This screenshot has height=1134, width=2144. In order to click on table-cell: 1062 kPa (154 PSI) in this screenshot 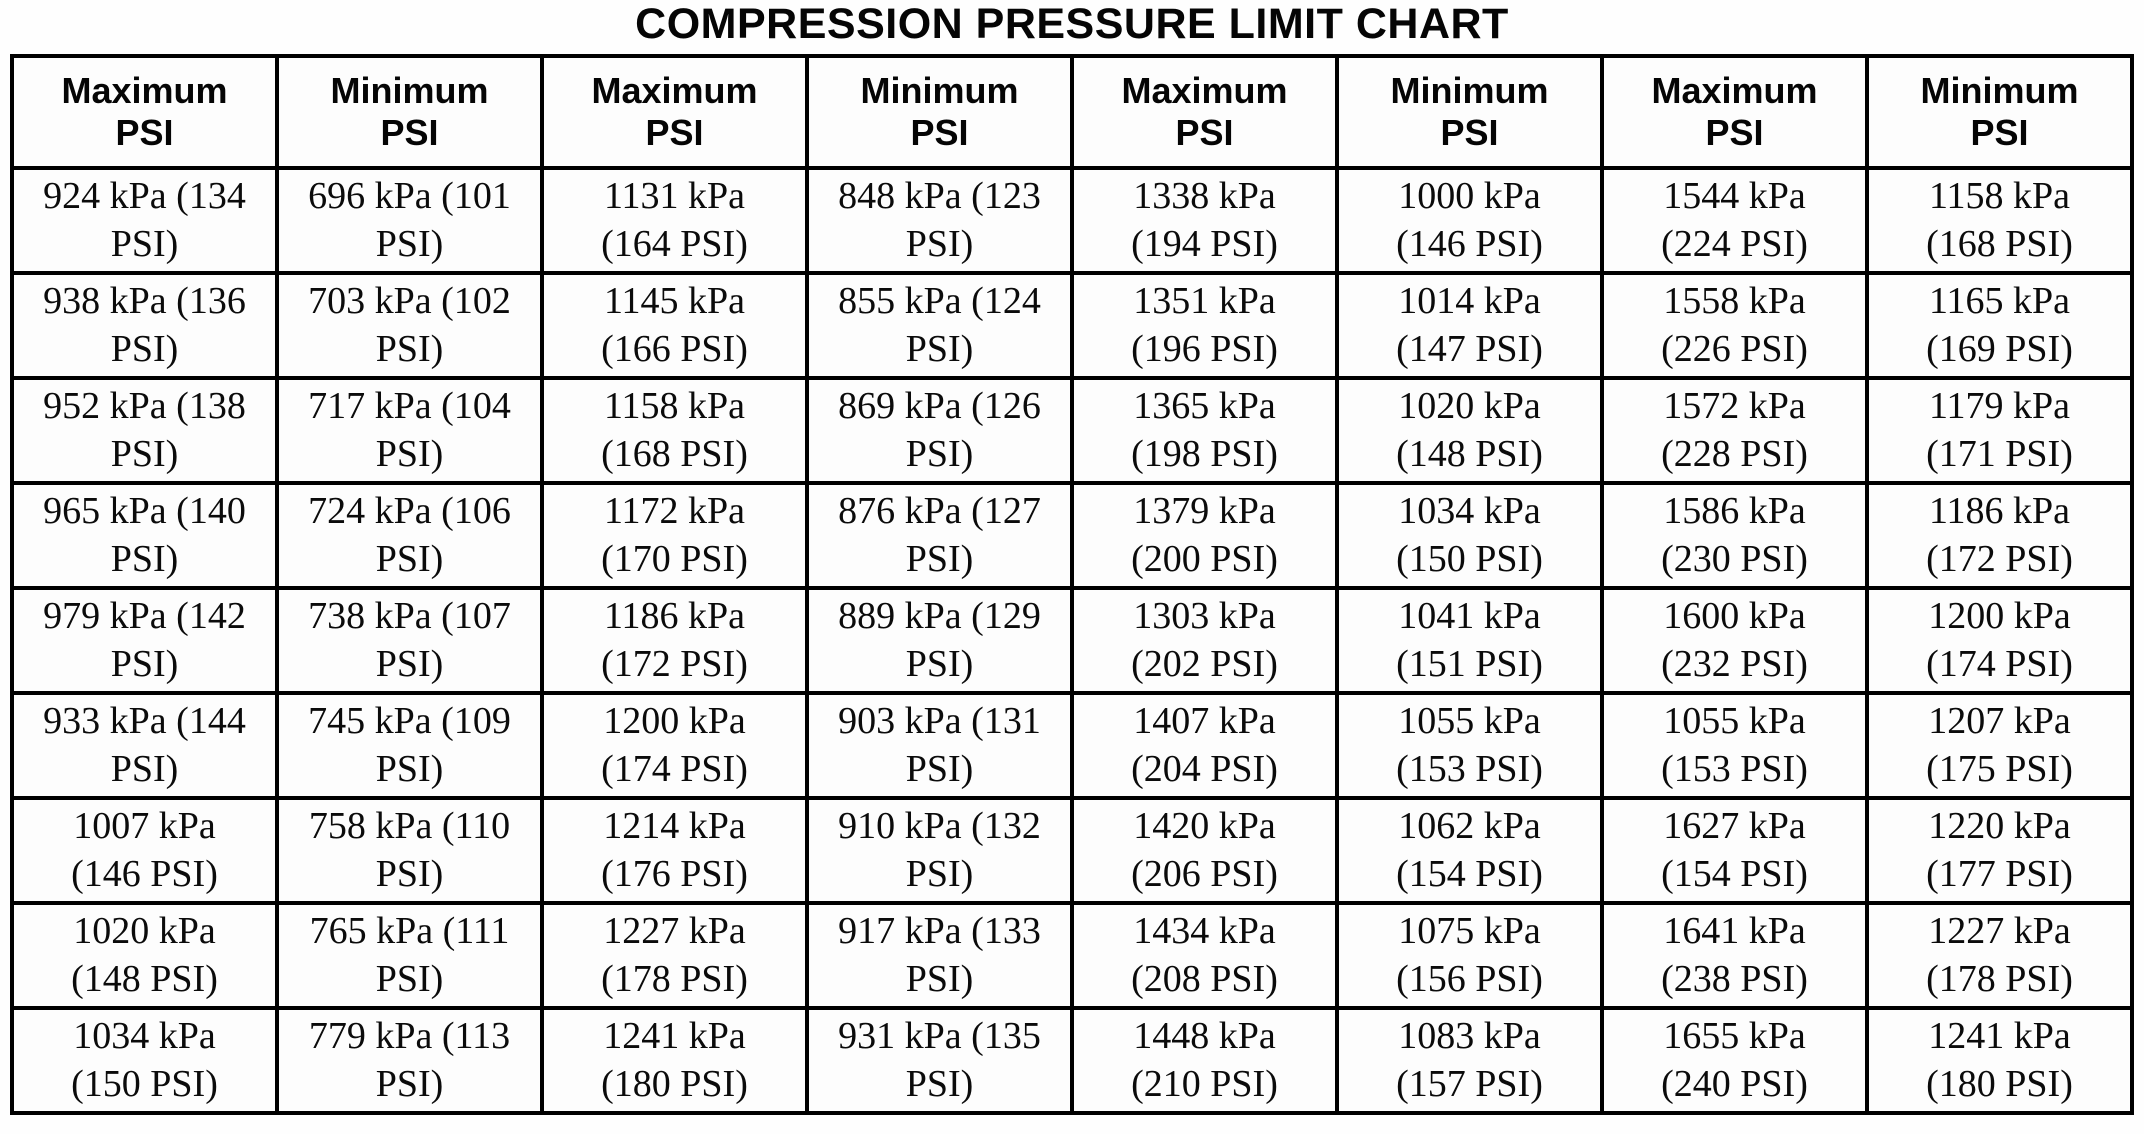, I will do `click(1469, 850)`.